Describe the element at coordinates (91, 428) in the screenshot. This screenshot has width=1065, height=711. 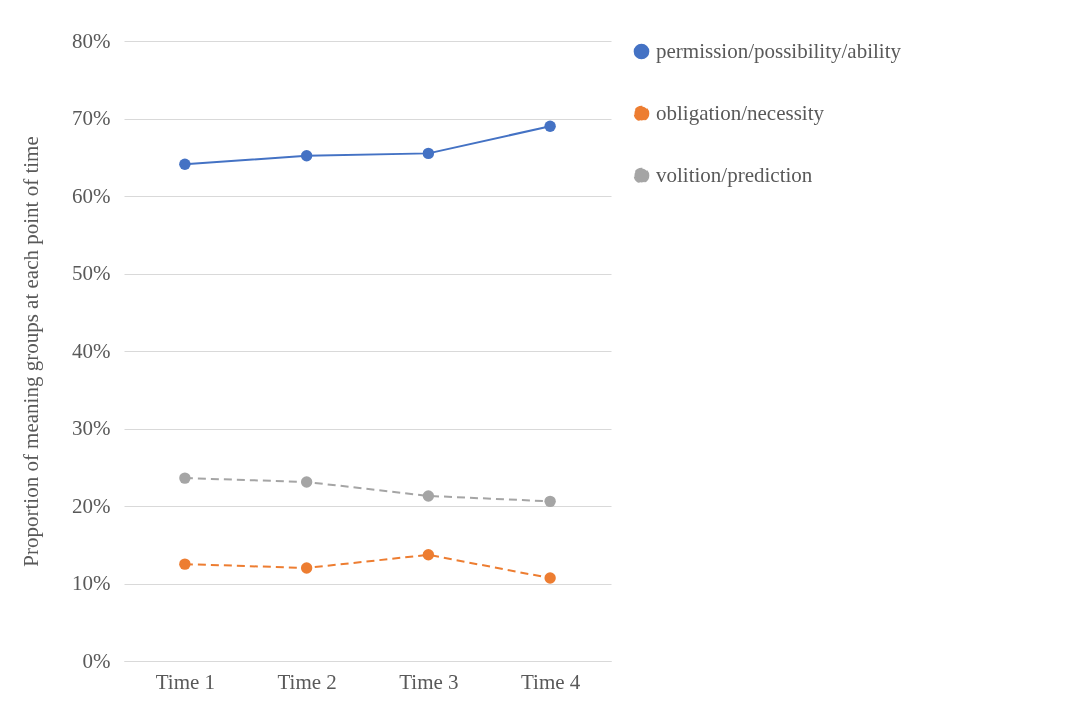
I see `y-tick-label: 30%` at that location.